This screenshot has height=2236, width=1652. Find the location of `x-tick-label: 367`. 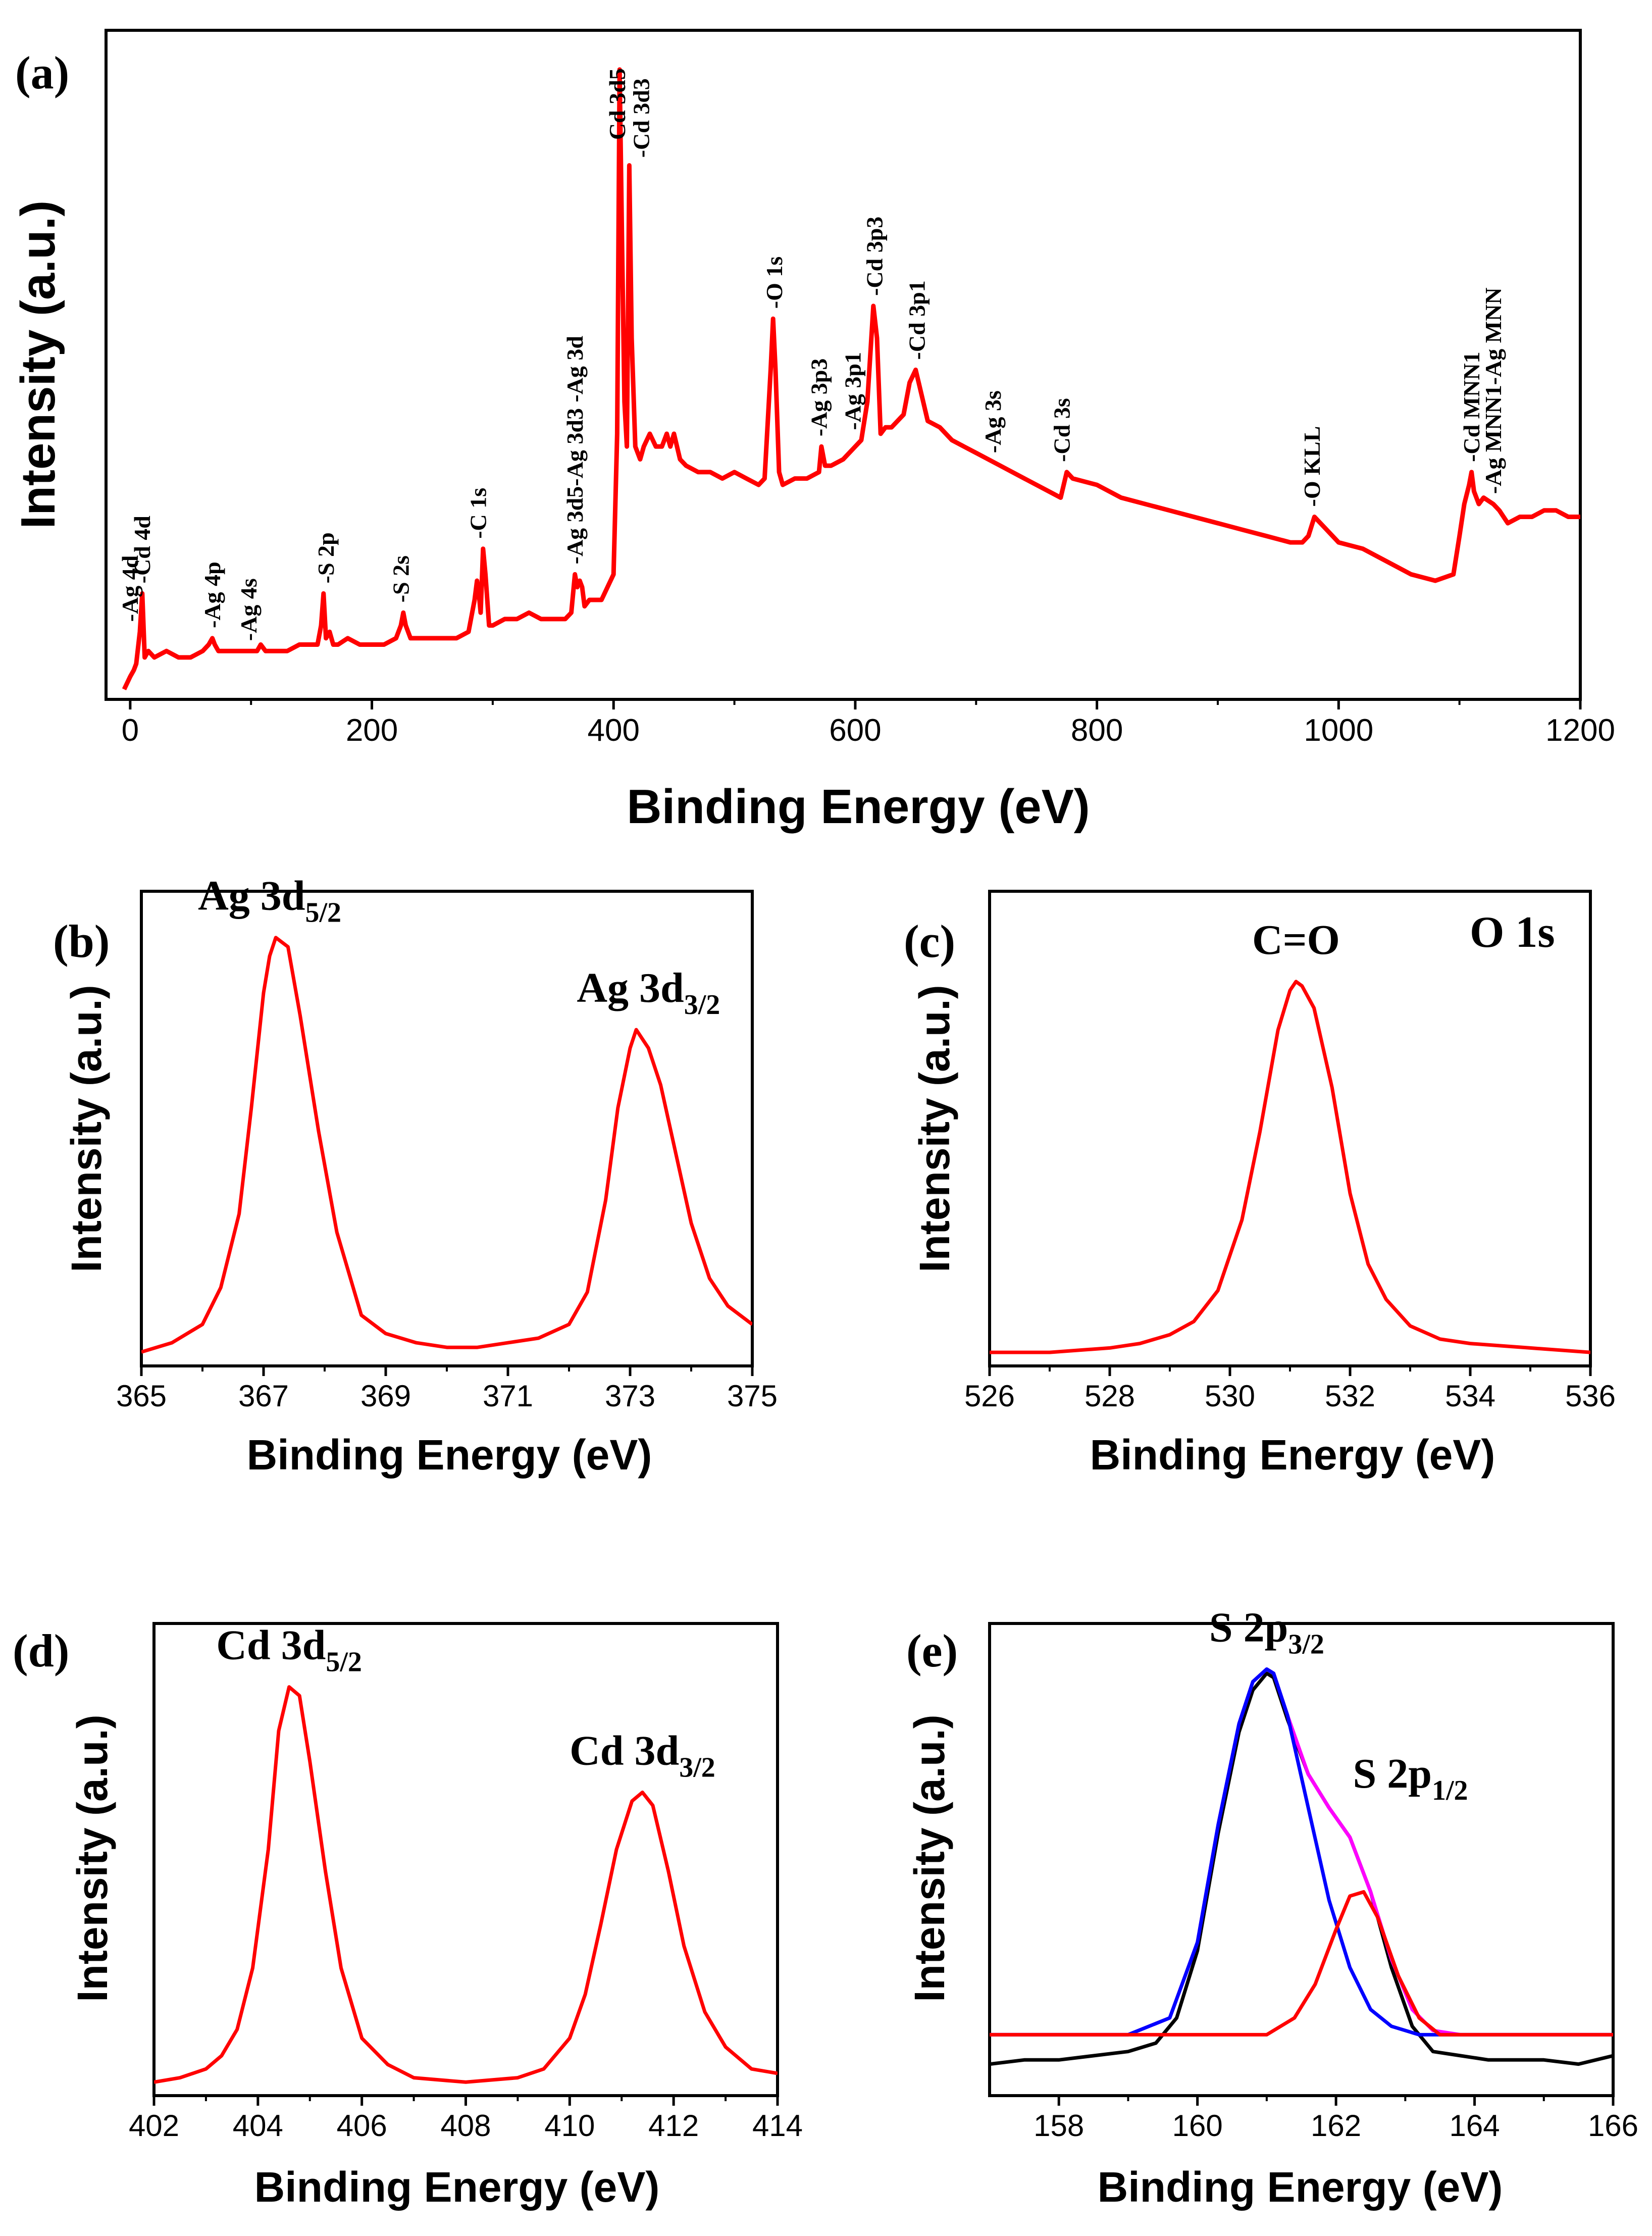

x-tick-label: 367 is located at coordinates (264, 1396).